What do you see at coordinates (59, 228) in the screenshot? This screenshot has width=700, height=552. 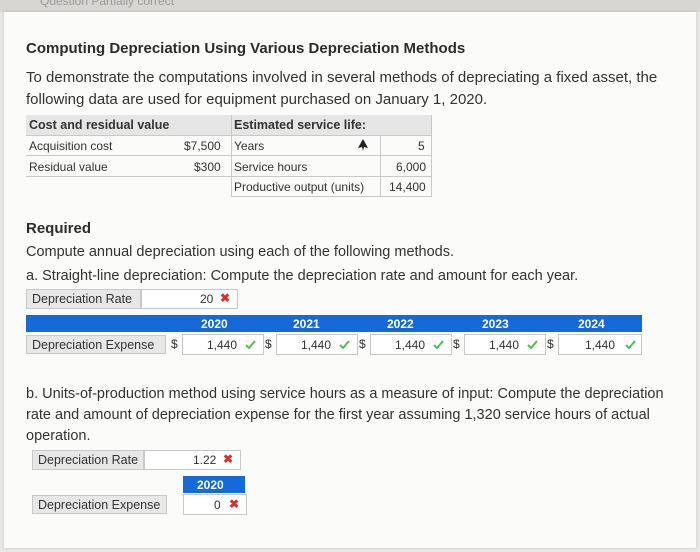 I see `required-heading: Required` at bounding box center [59, 228].